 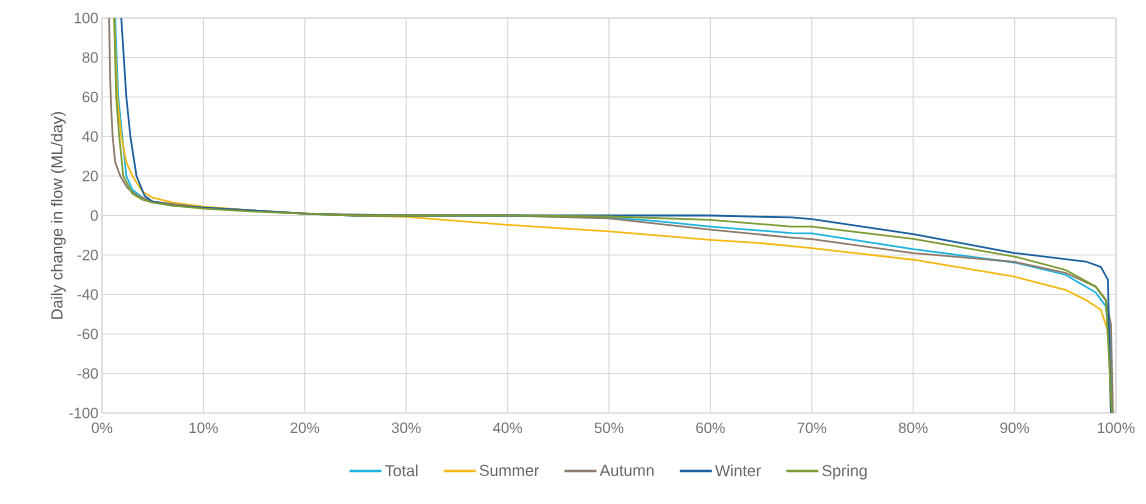 What do you see at coordinates (83, 413) in the screenshot?
I see `y-tick-label: -100` at bounding box center [83, 413].